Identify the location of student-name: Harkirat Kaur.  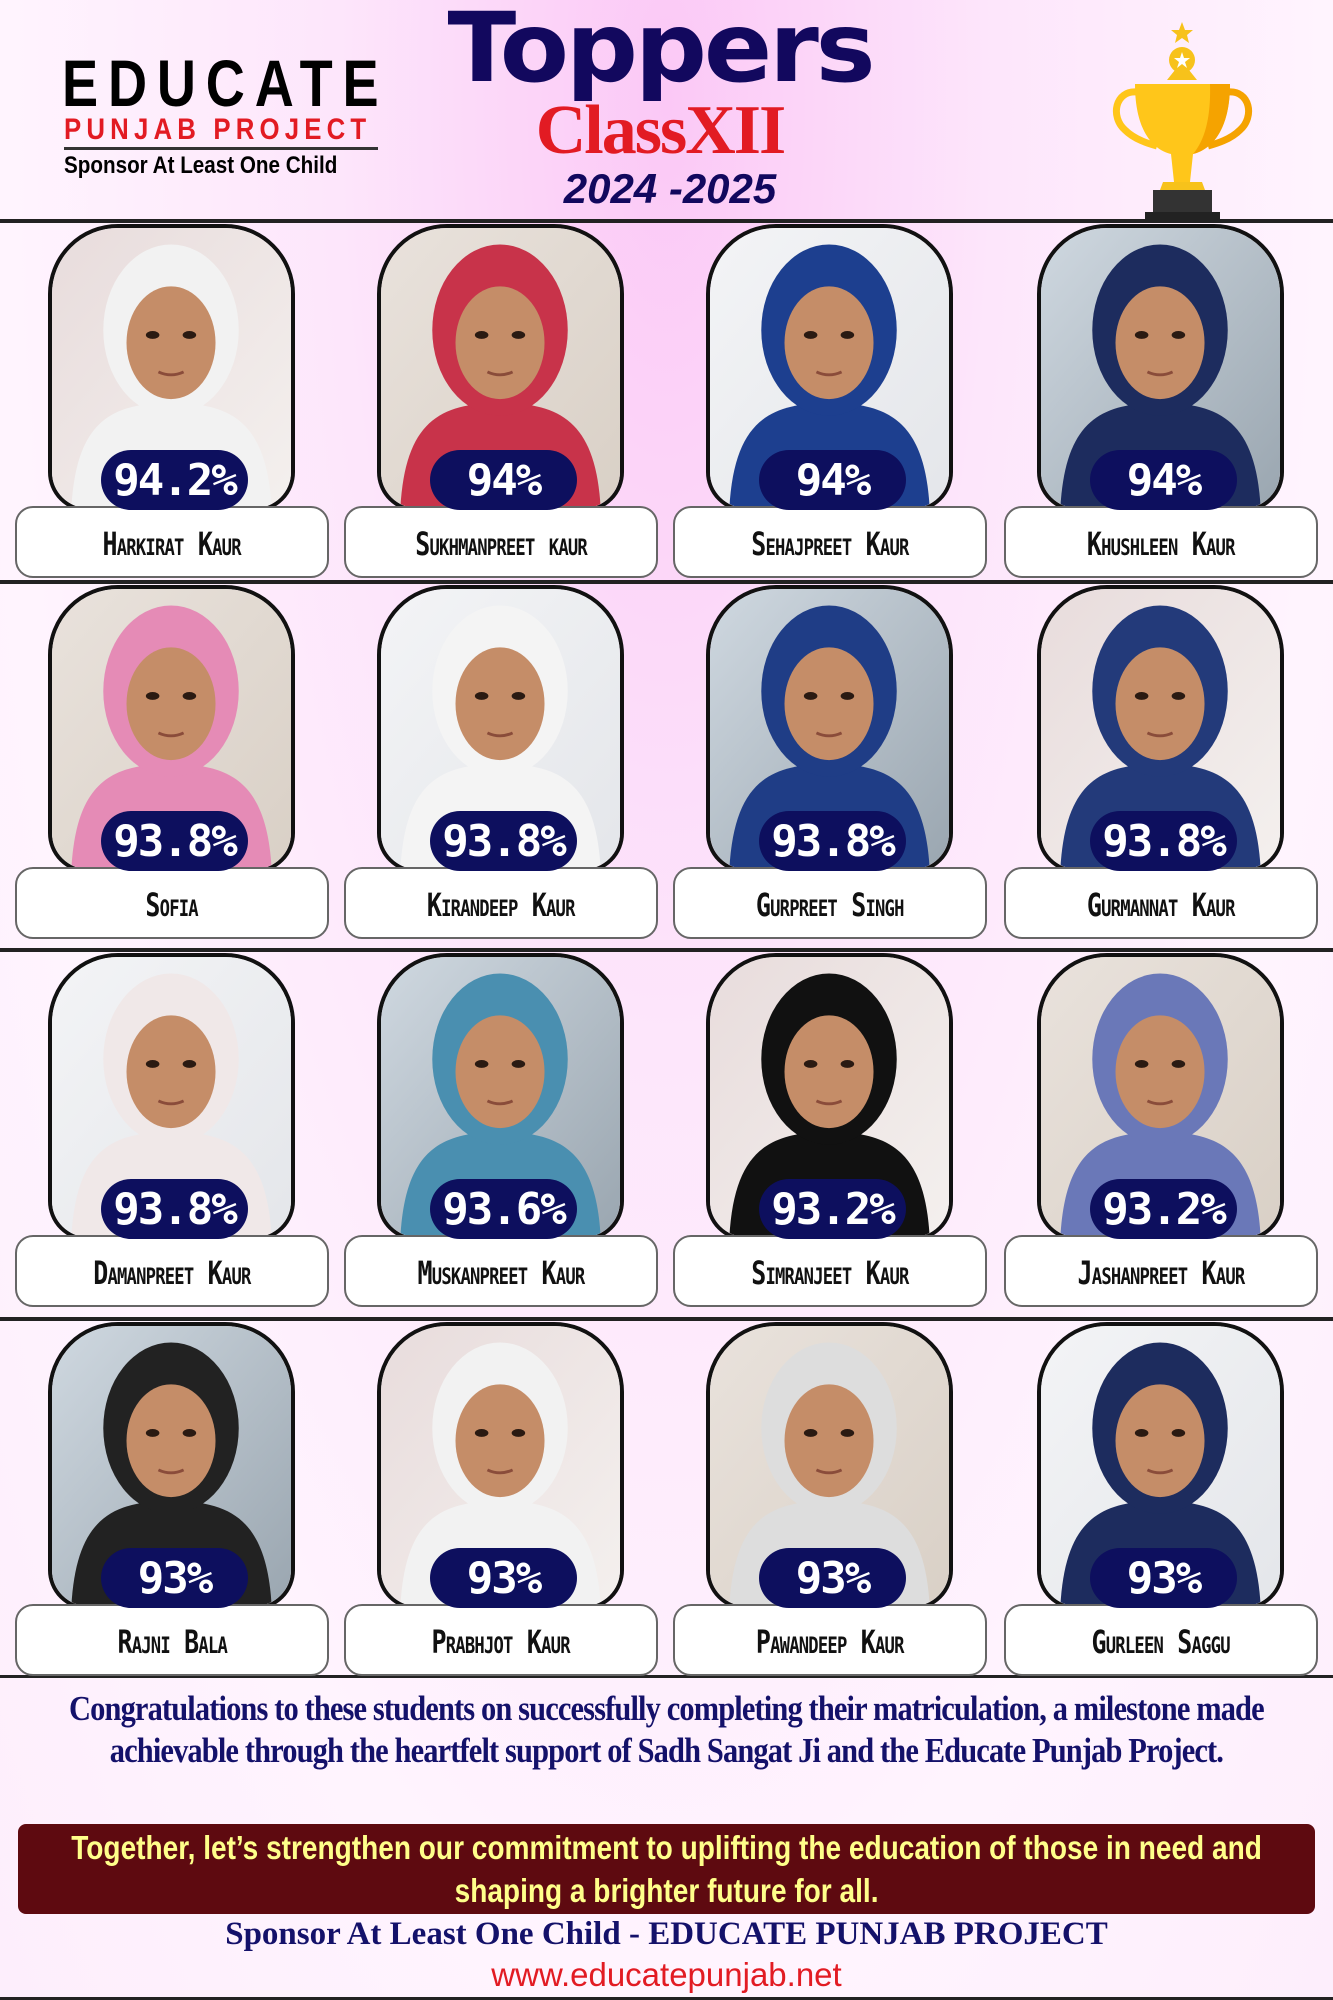
(172, 542).